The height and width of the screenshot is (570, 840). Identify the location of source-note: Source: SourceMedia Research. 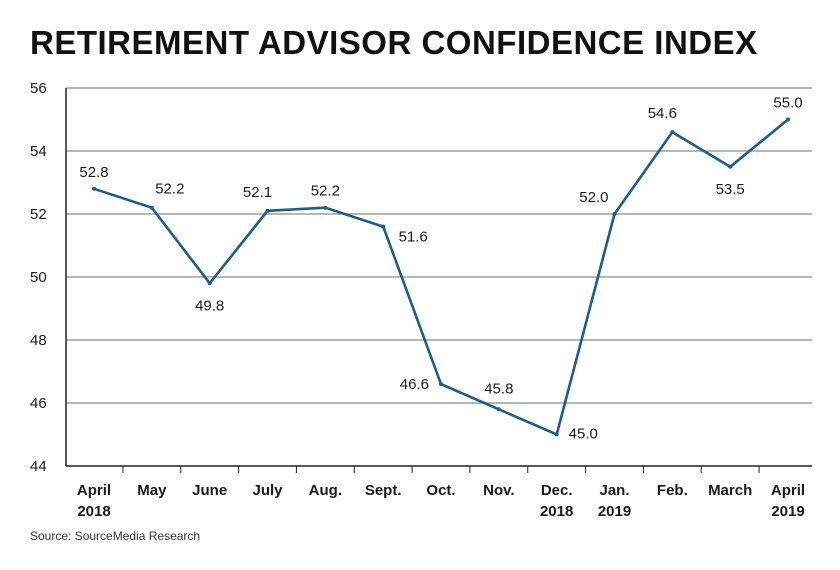
(115, 536).